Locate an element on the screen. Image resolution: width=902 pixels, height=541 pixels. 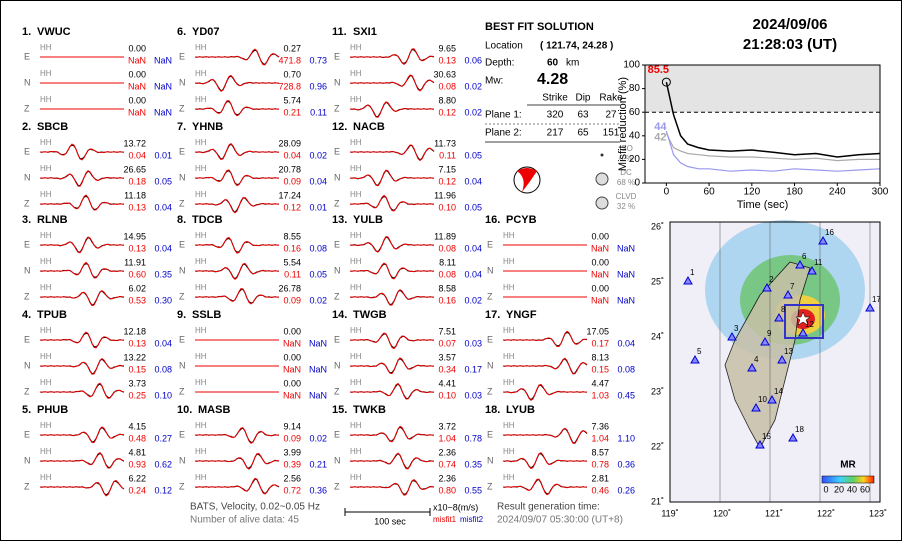
amplitude: 8.57 is located at coordinates (600, 452).